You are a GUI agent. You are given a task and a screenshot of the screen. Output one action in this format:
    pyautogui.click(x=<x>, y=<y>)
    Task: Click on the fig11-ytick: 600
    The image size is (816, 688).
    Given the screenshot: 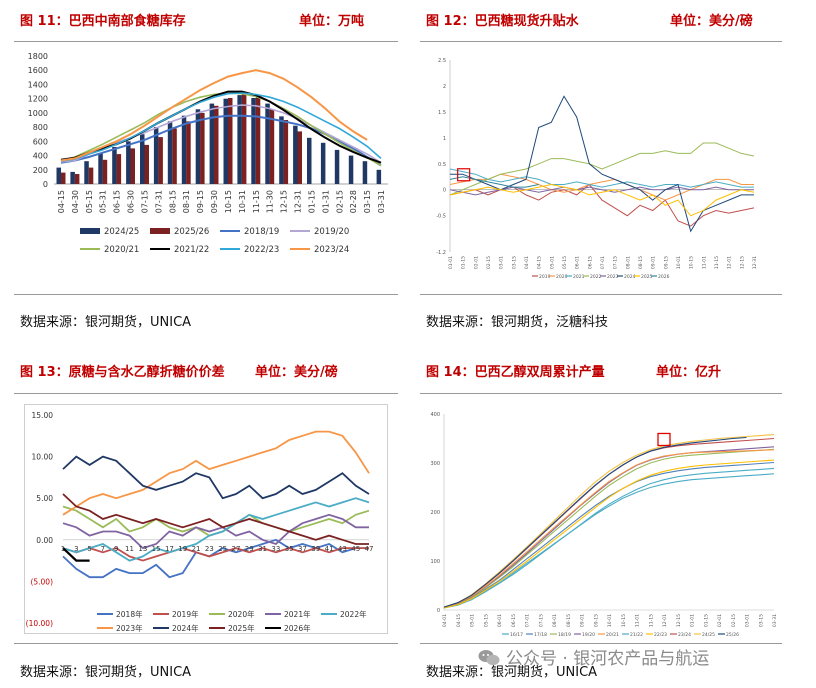 What is the action you would take?
    pyautogui.click(x=40, y=141)
    